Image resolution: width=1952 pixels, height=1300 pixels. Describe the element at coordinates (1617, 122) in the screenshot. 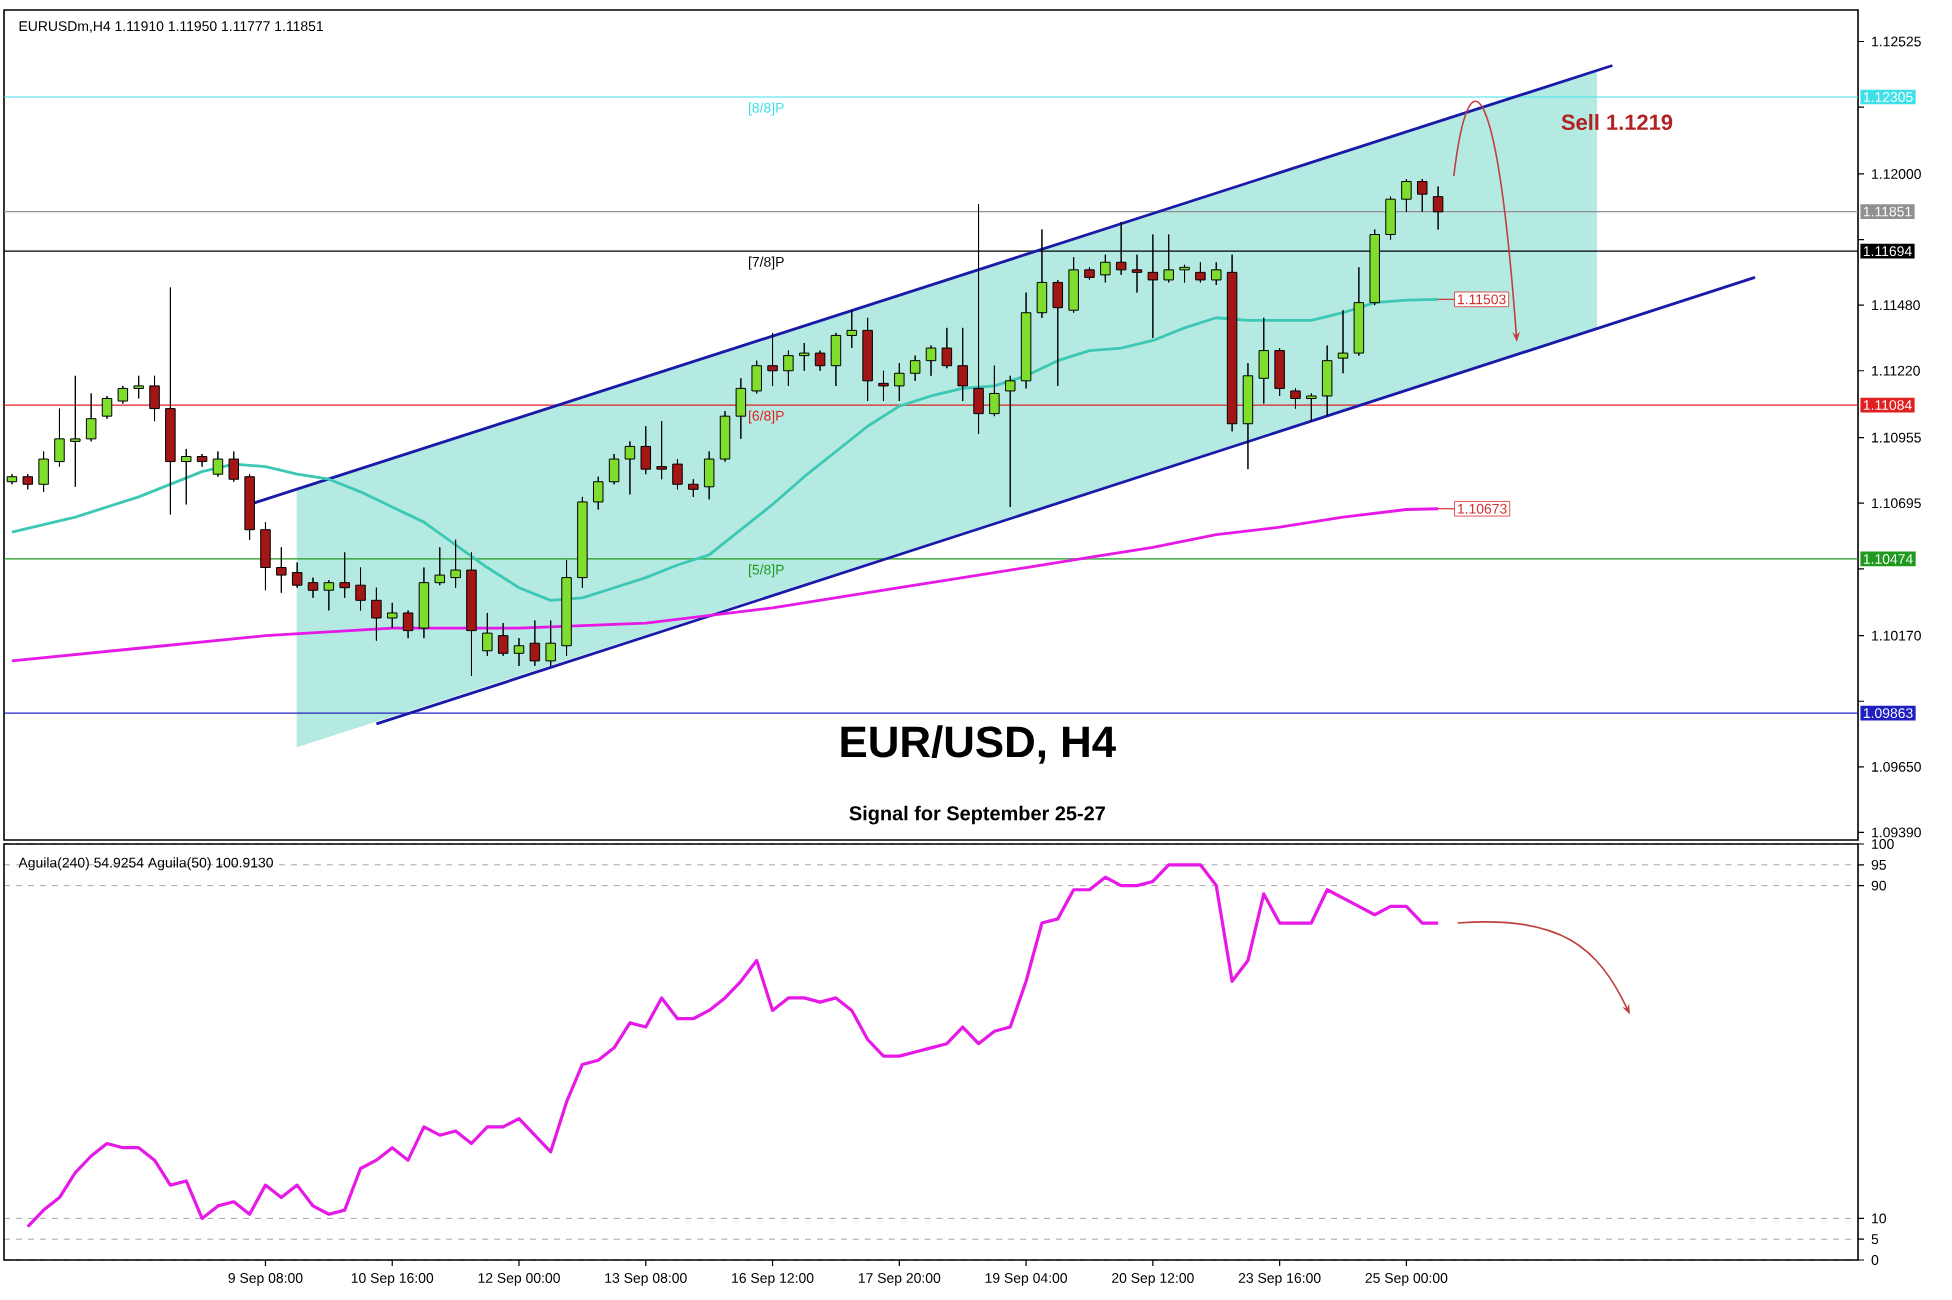

I see `annotation: Sell 1.1219` at that location.